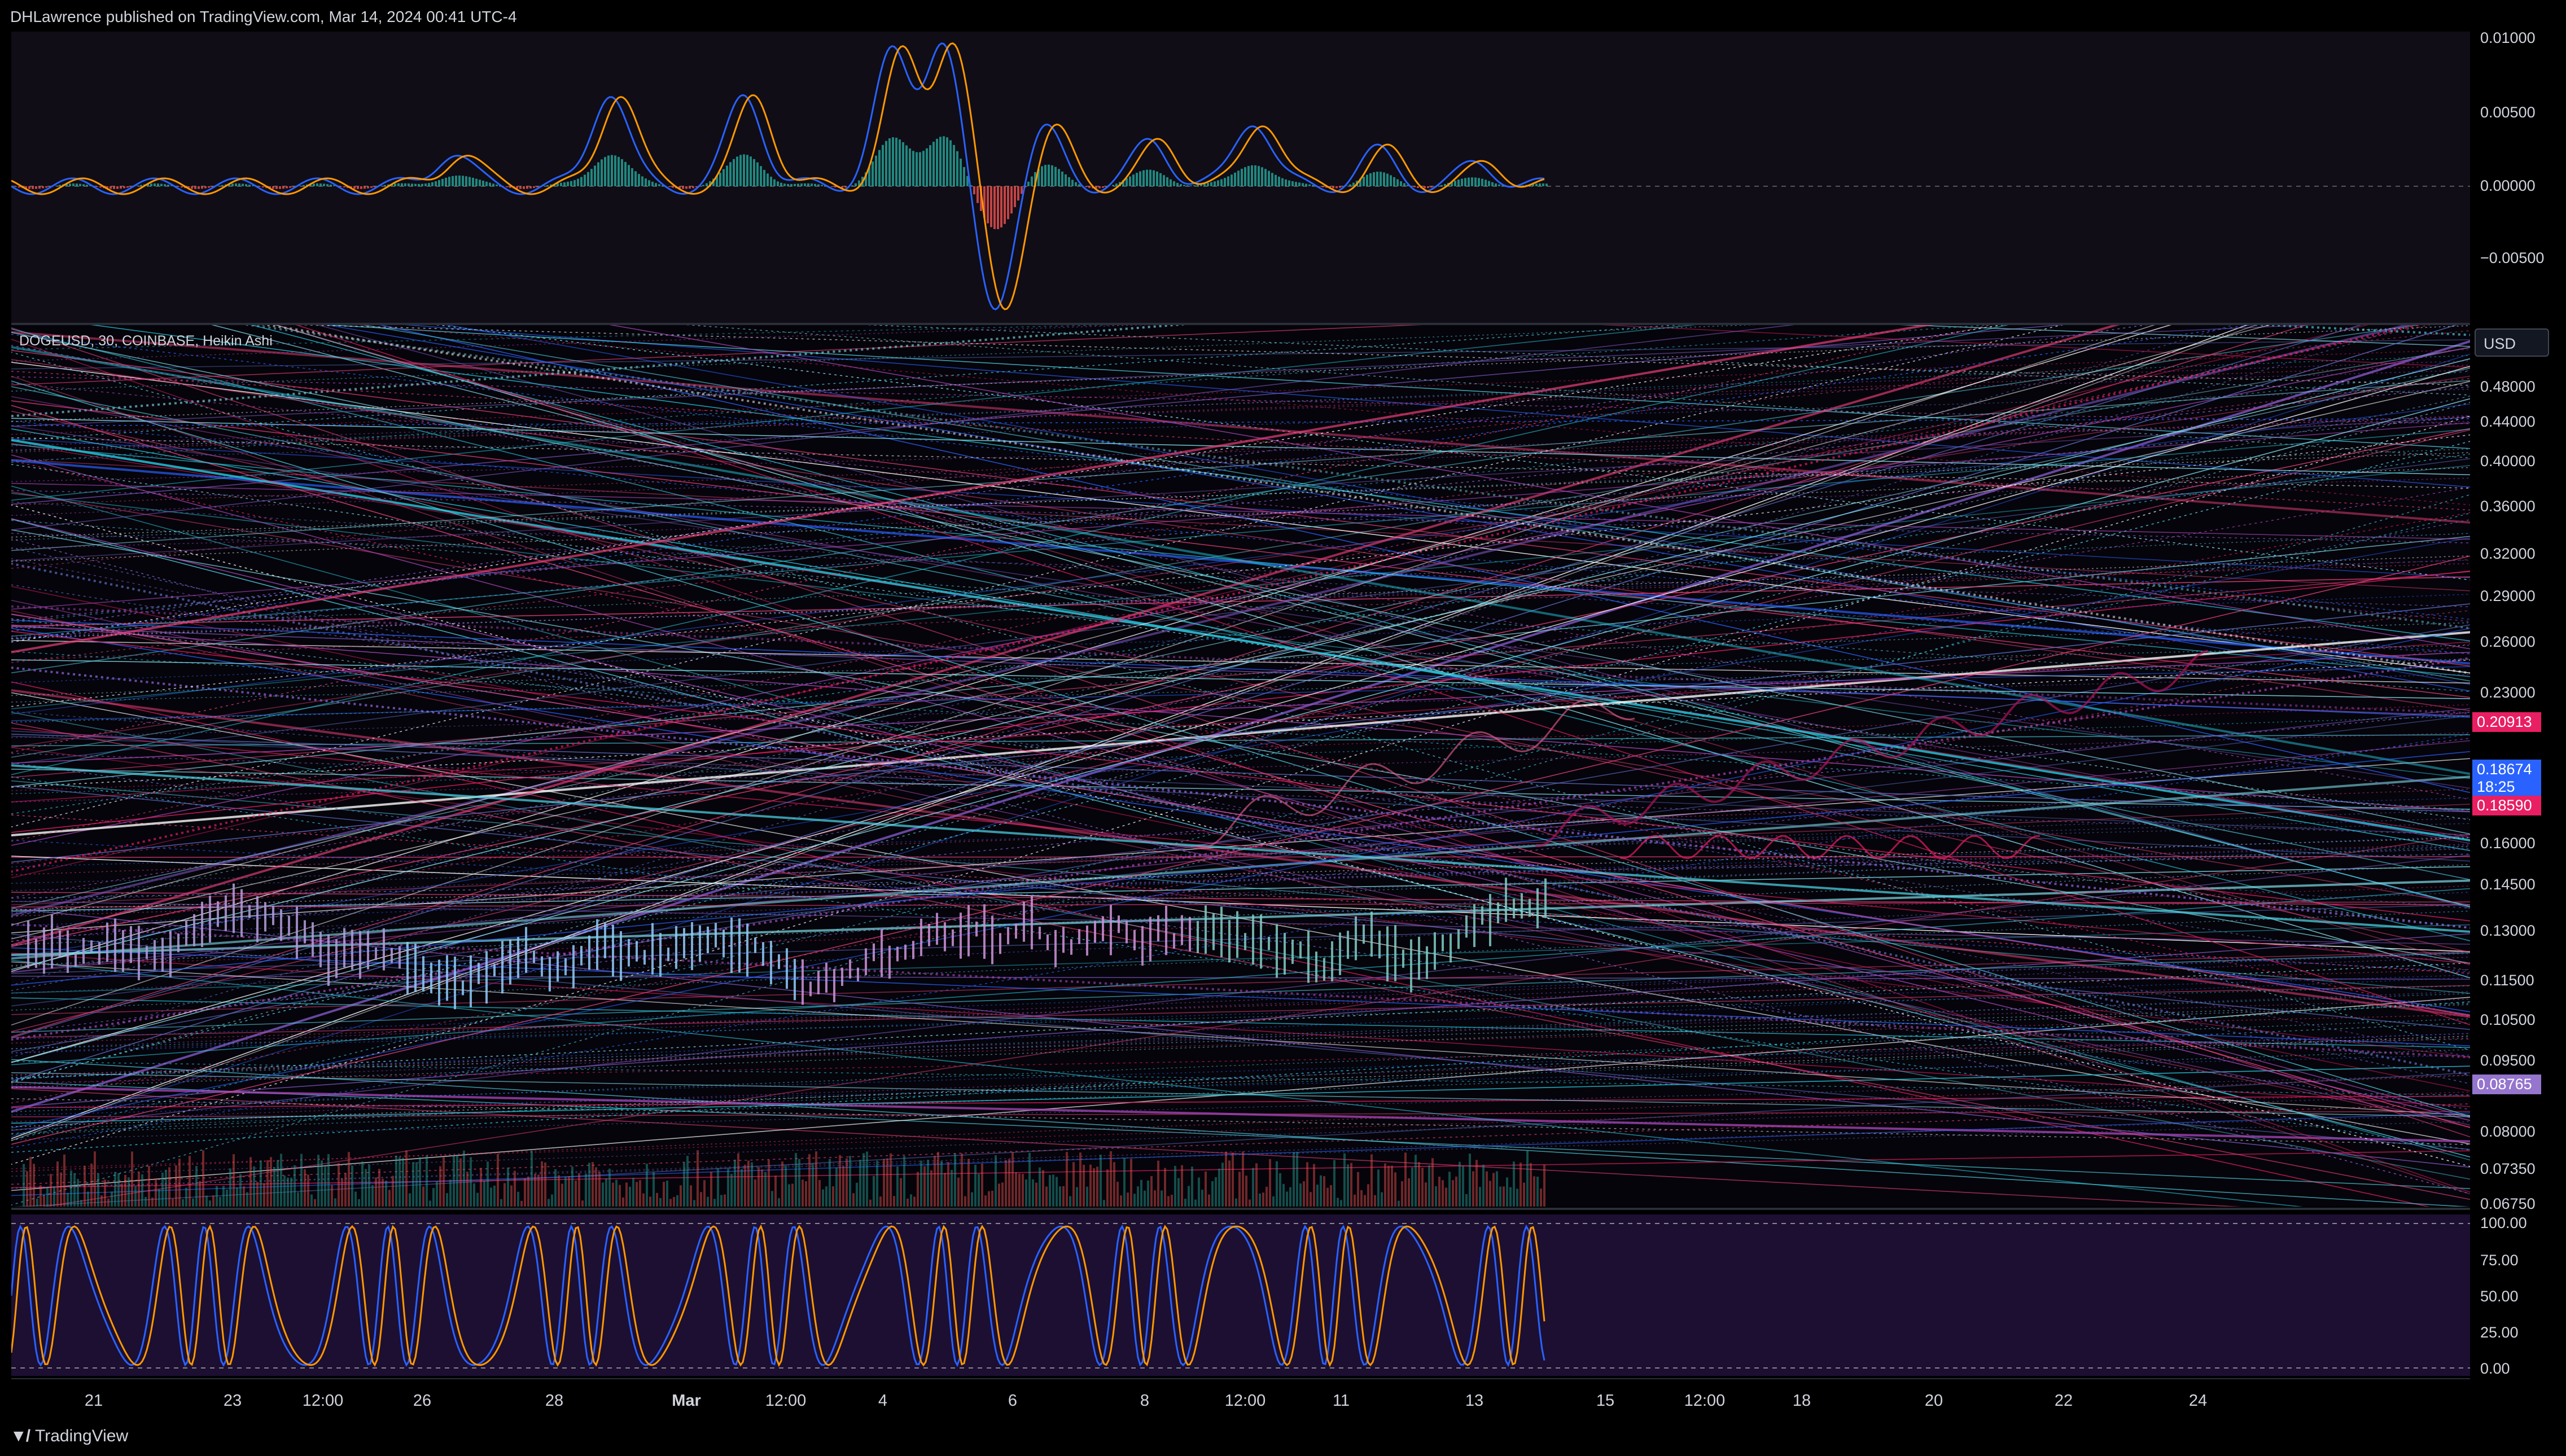  I want to click on price-tick-label: 0.13000, so click(2508, 931).